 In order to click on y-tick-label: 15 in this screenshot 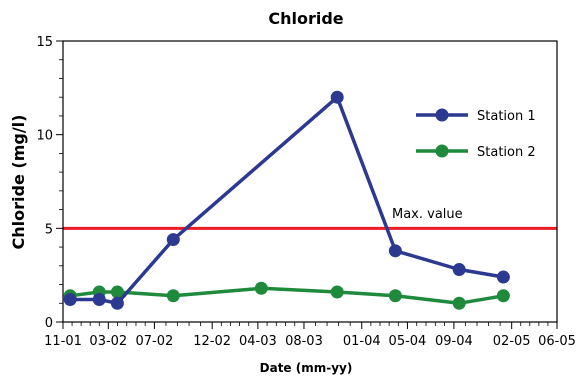, I will do `click(44, 42)`.